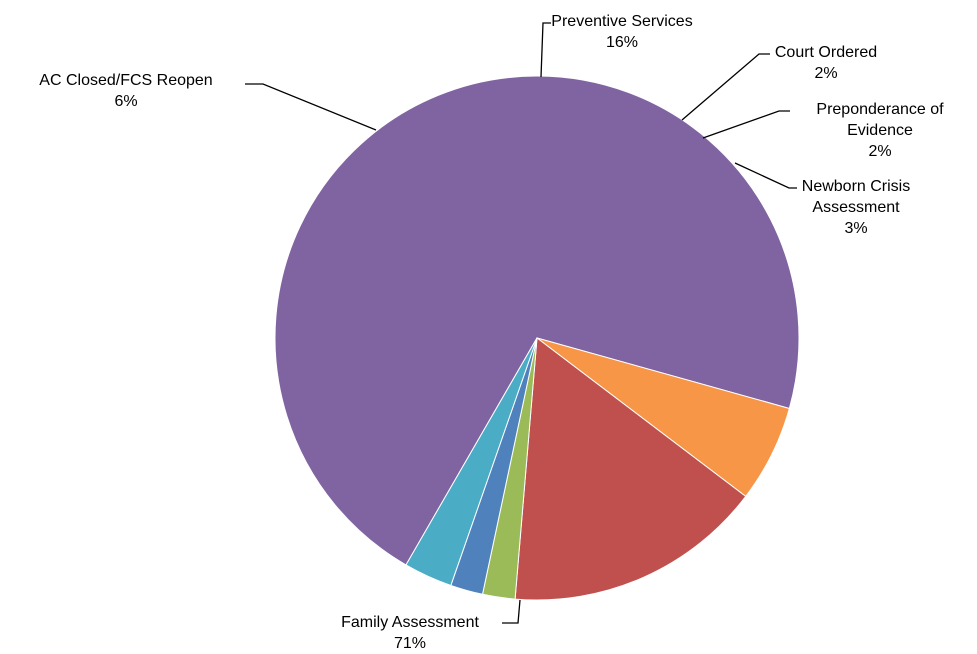 The width and height of the screenshot is (977, 654). I want to click on leader-line-newborn-crisis-assessment, so click(765, 175).